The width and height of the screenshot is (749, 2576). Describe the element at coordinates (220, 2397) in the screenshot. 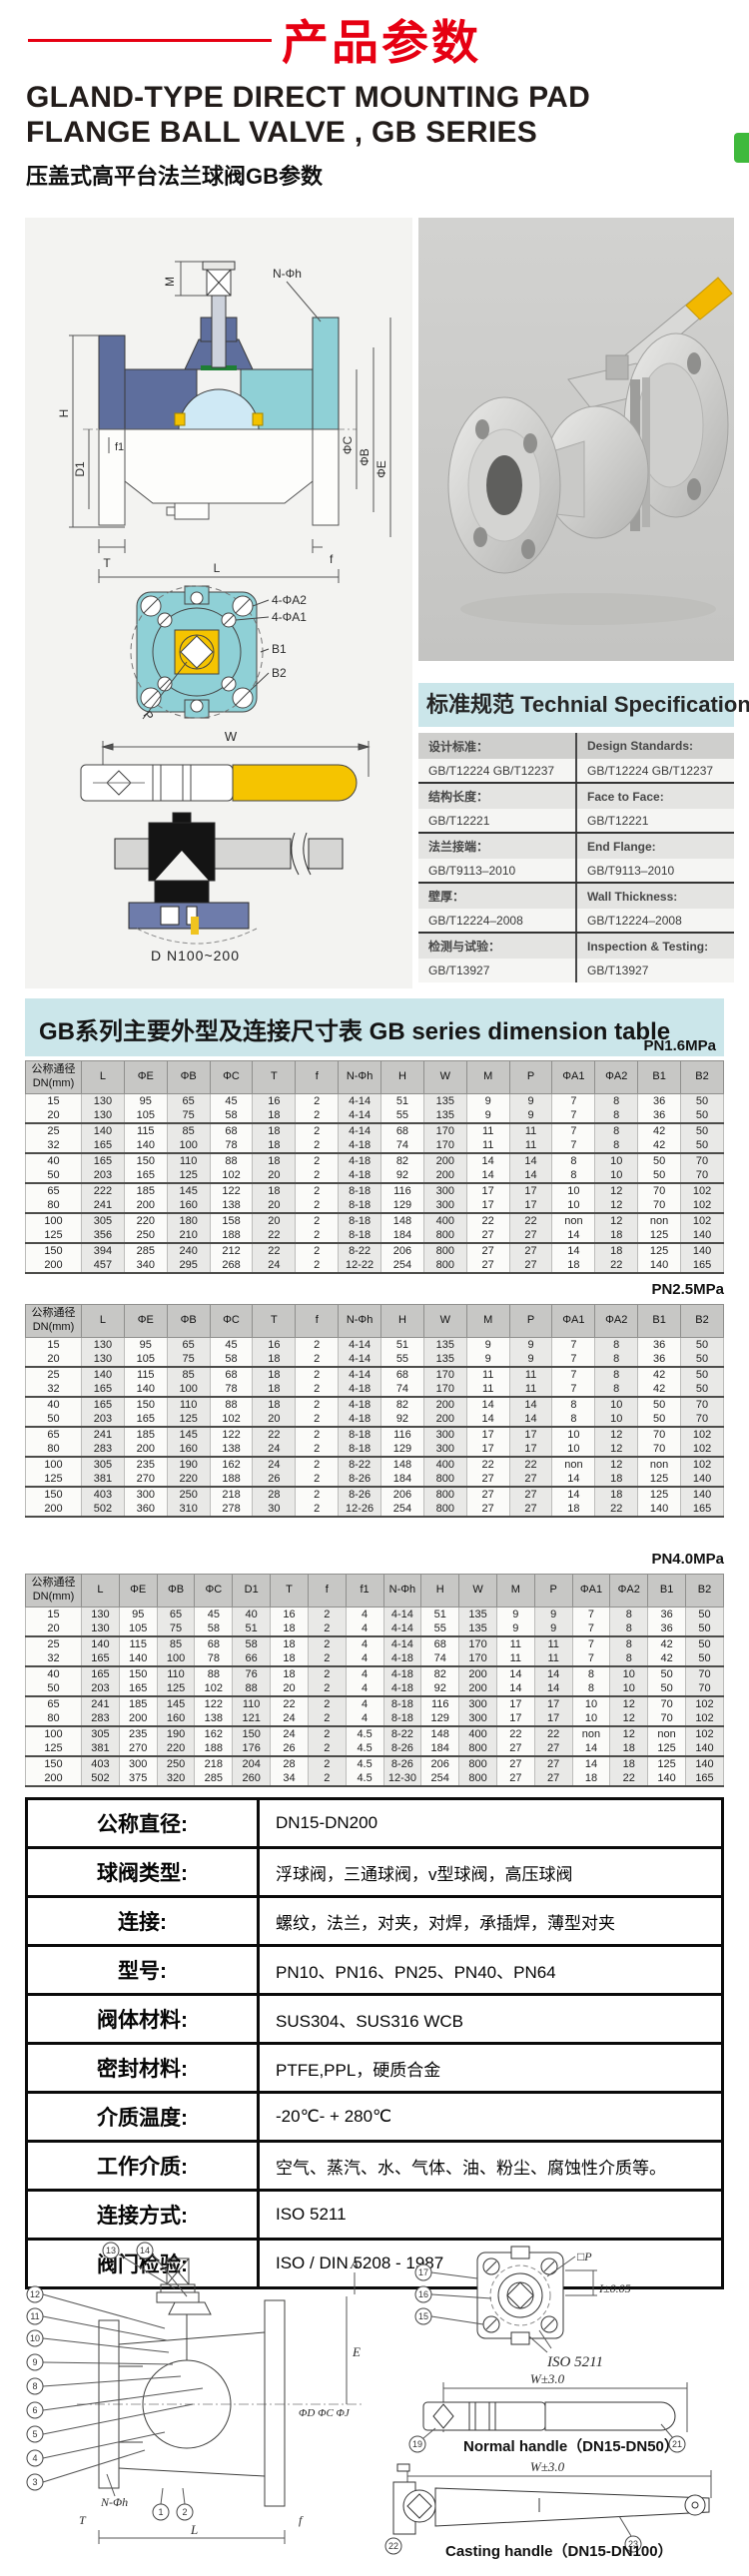

I see `section-dim-labels: A E ΦD ΦC ΦJ N-Φh T f L` at that location.